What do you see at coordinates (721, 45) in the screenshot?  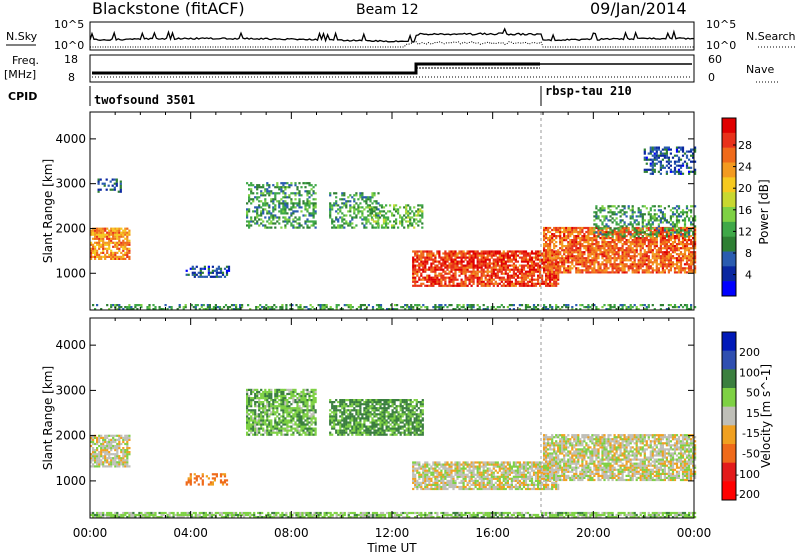 I see `nsearch-tick-bottom: 10^0` at bounding box center [721, 45].